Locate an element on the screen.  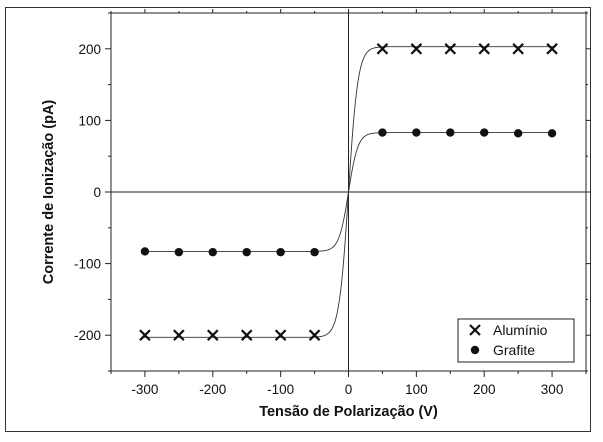
legend: Alumínio Grafite is located at coordinates (516, 340).